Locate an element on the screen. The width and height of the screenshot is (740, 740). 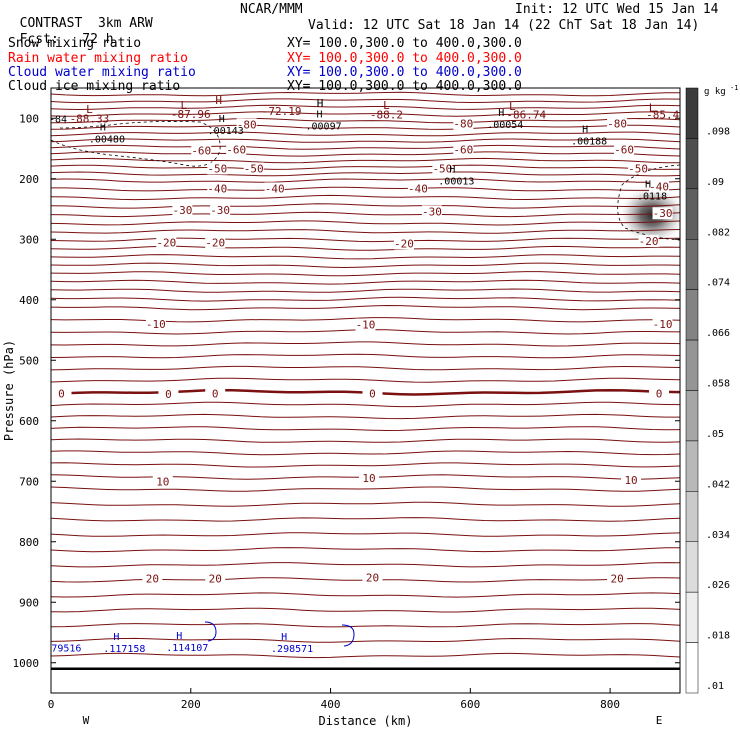
y-tick-label: 900 is located at coordinates (29, 602).